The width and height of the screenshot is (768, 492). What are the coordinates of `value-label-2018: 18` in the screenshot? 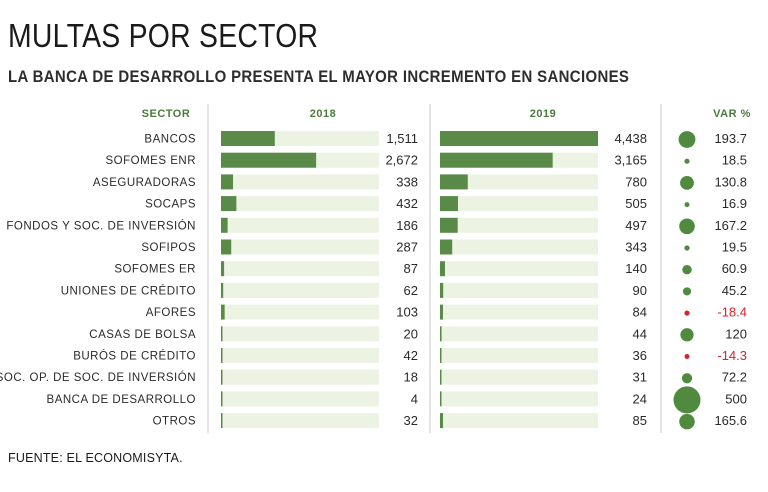 It's located at (411, 377).